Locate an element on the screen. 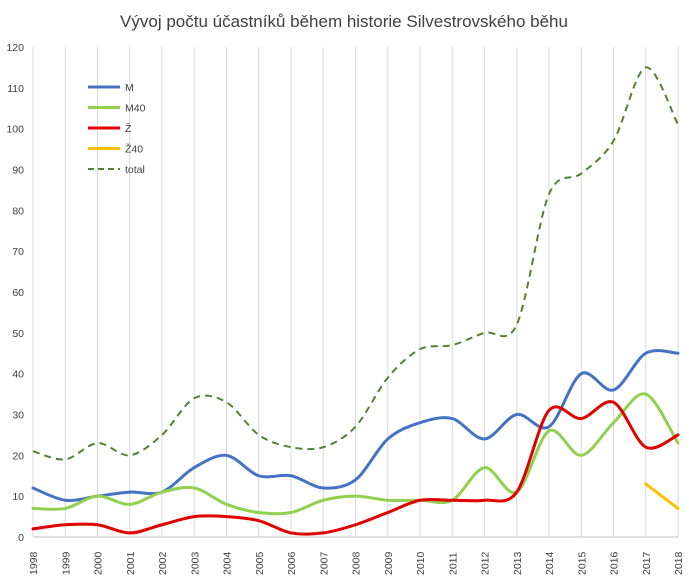  x-tick-label: 2018 is located at coordinates (679, 563).